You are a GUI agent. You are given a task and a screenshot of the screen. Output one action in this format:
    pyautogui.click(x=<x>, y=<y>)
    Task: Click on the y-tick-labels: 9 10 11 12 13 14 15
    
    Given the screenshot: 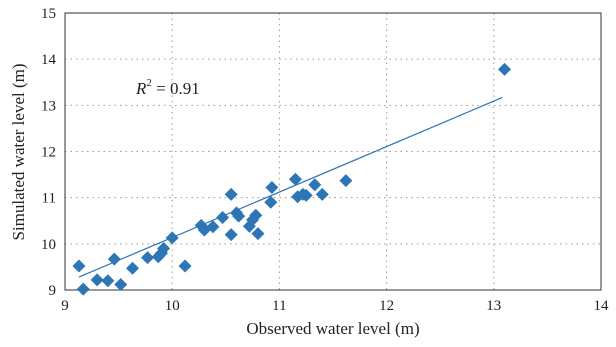 What is the action you would take?
    pyautogui.click(x=49, y=152)
    